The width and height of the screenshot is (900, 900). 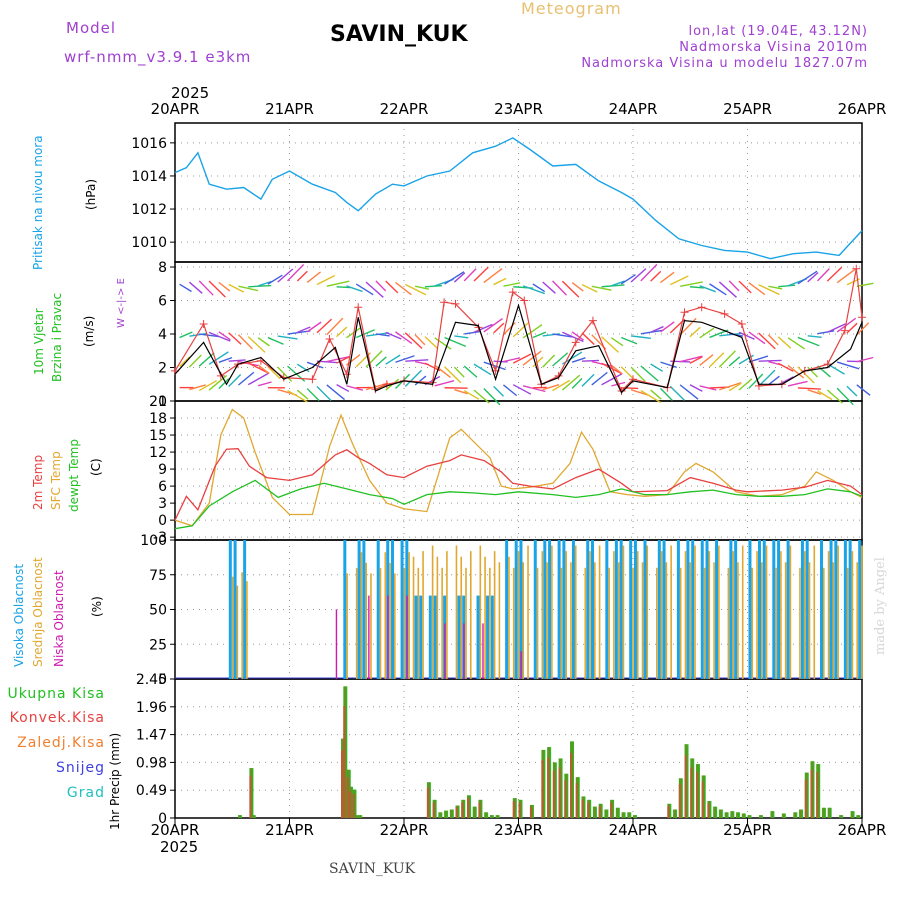 I want to click on y-tick-label: 100, so click(x=153, y=541).